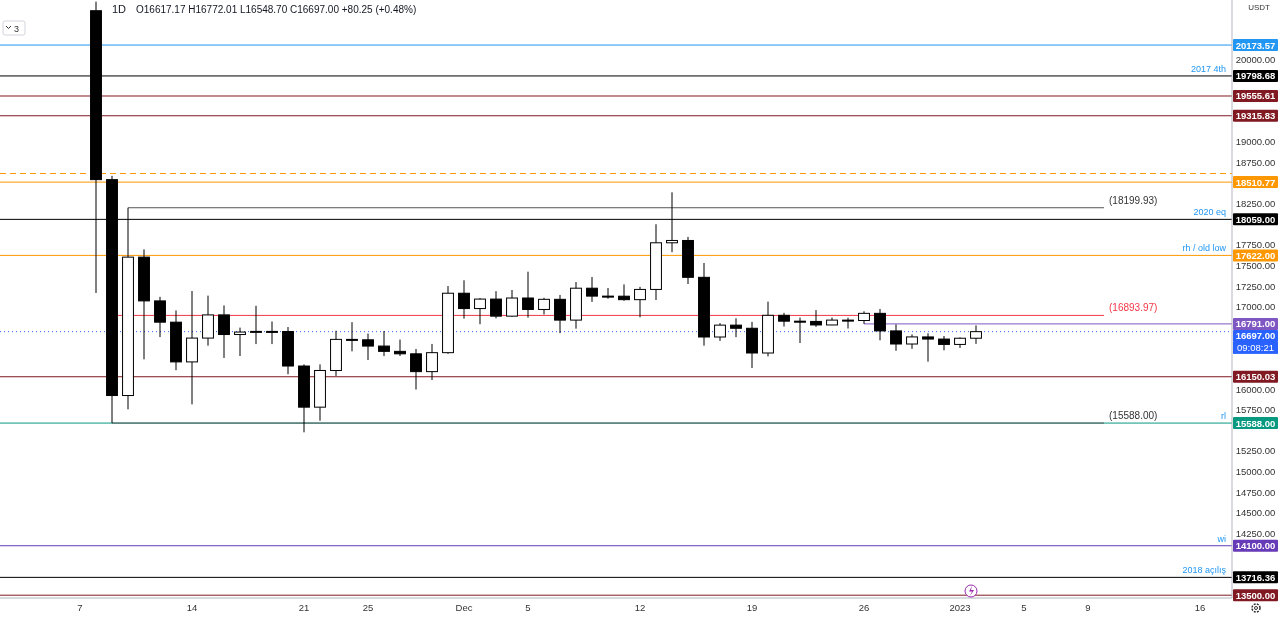  I want to click on x-tick-label: 21, so click(304, 607).